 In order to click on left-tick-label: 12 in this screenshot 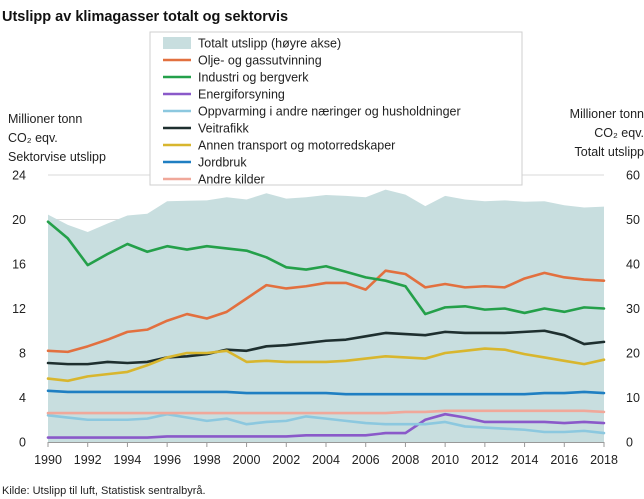, I will do `click(19, 309)`.